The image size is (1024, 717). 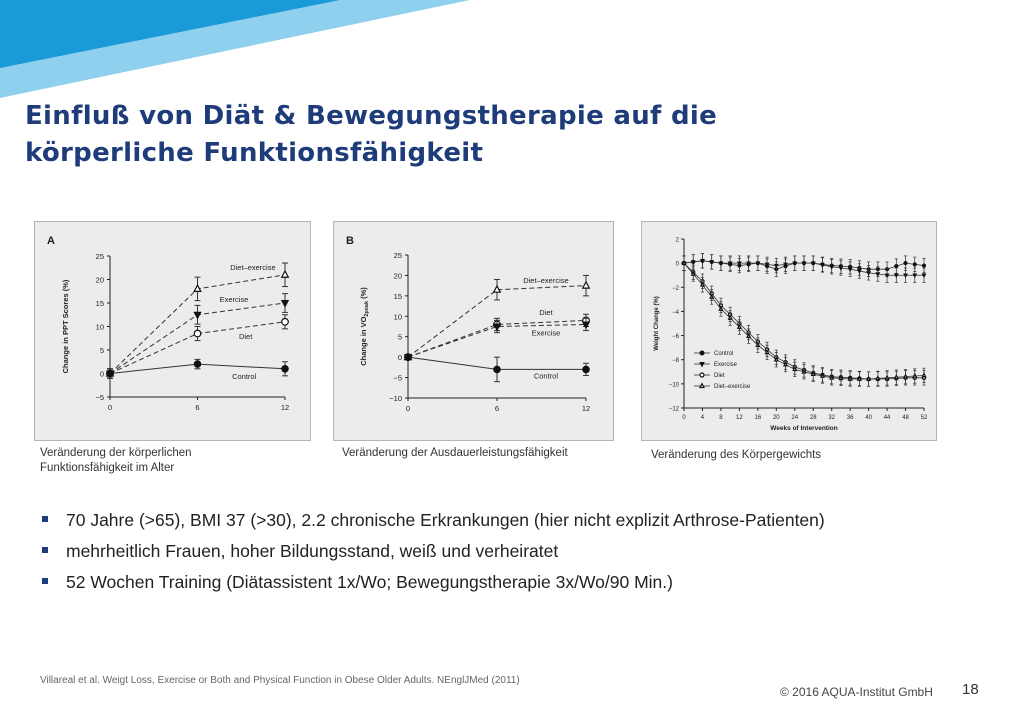 What do you see at coordinates (400, 337) in the screenshot?
I see `y-tick-label: 5` at bounding box center [400, 337].